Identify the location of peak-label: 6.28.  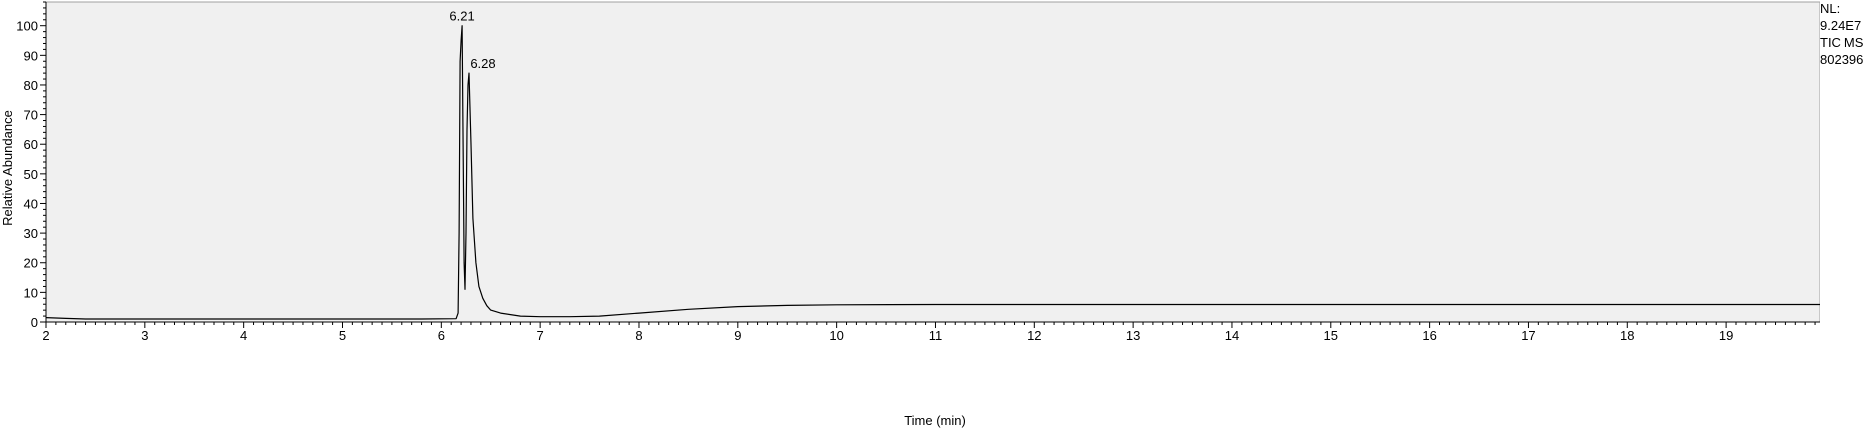
(482, 63).